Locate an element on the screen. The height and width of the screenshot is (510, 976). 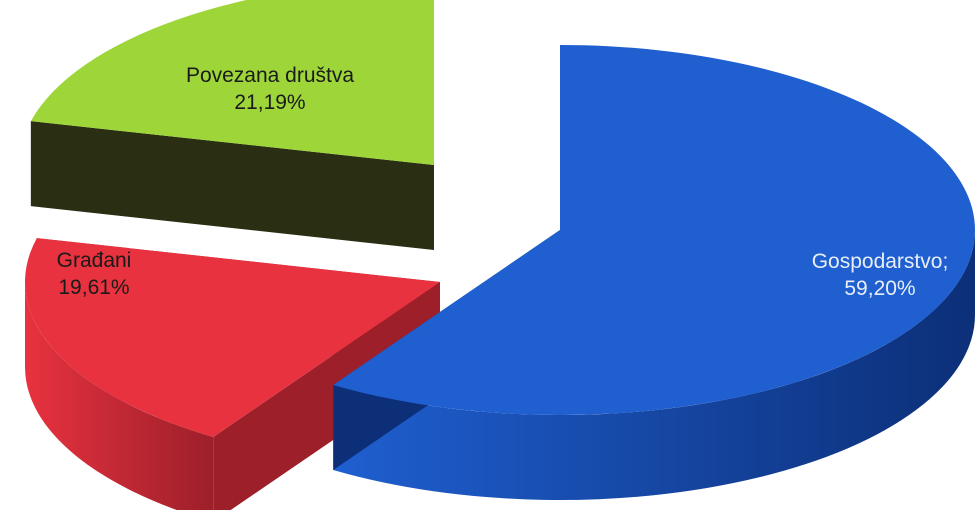
category-label-povezana-drus-tva: Povezana društva is located at coordinates (270, 75).